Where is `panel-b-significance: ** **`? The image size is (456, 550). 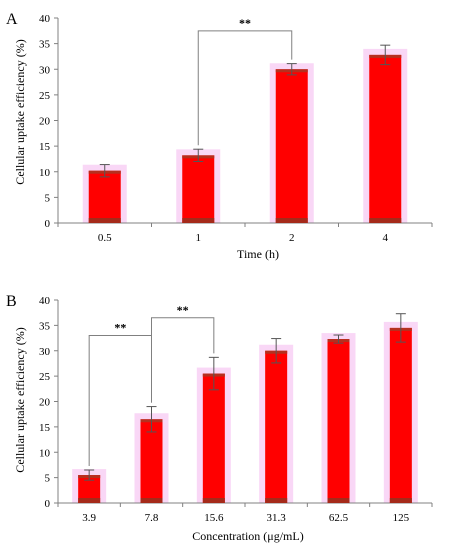
panel-b-significance: ** ** is located at coordinates (151, 385).